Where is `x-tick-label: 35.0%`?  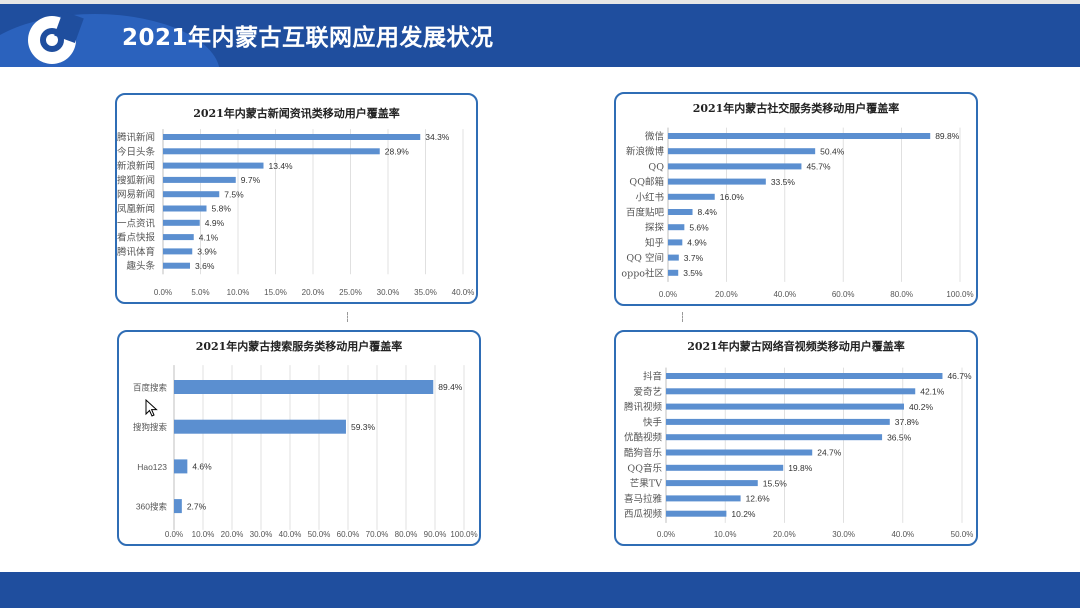 x-tick-label: 35.0% is located at coordinates (425, 292).